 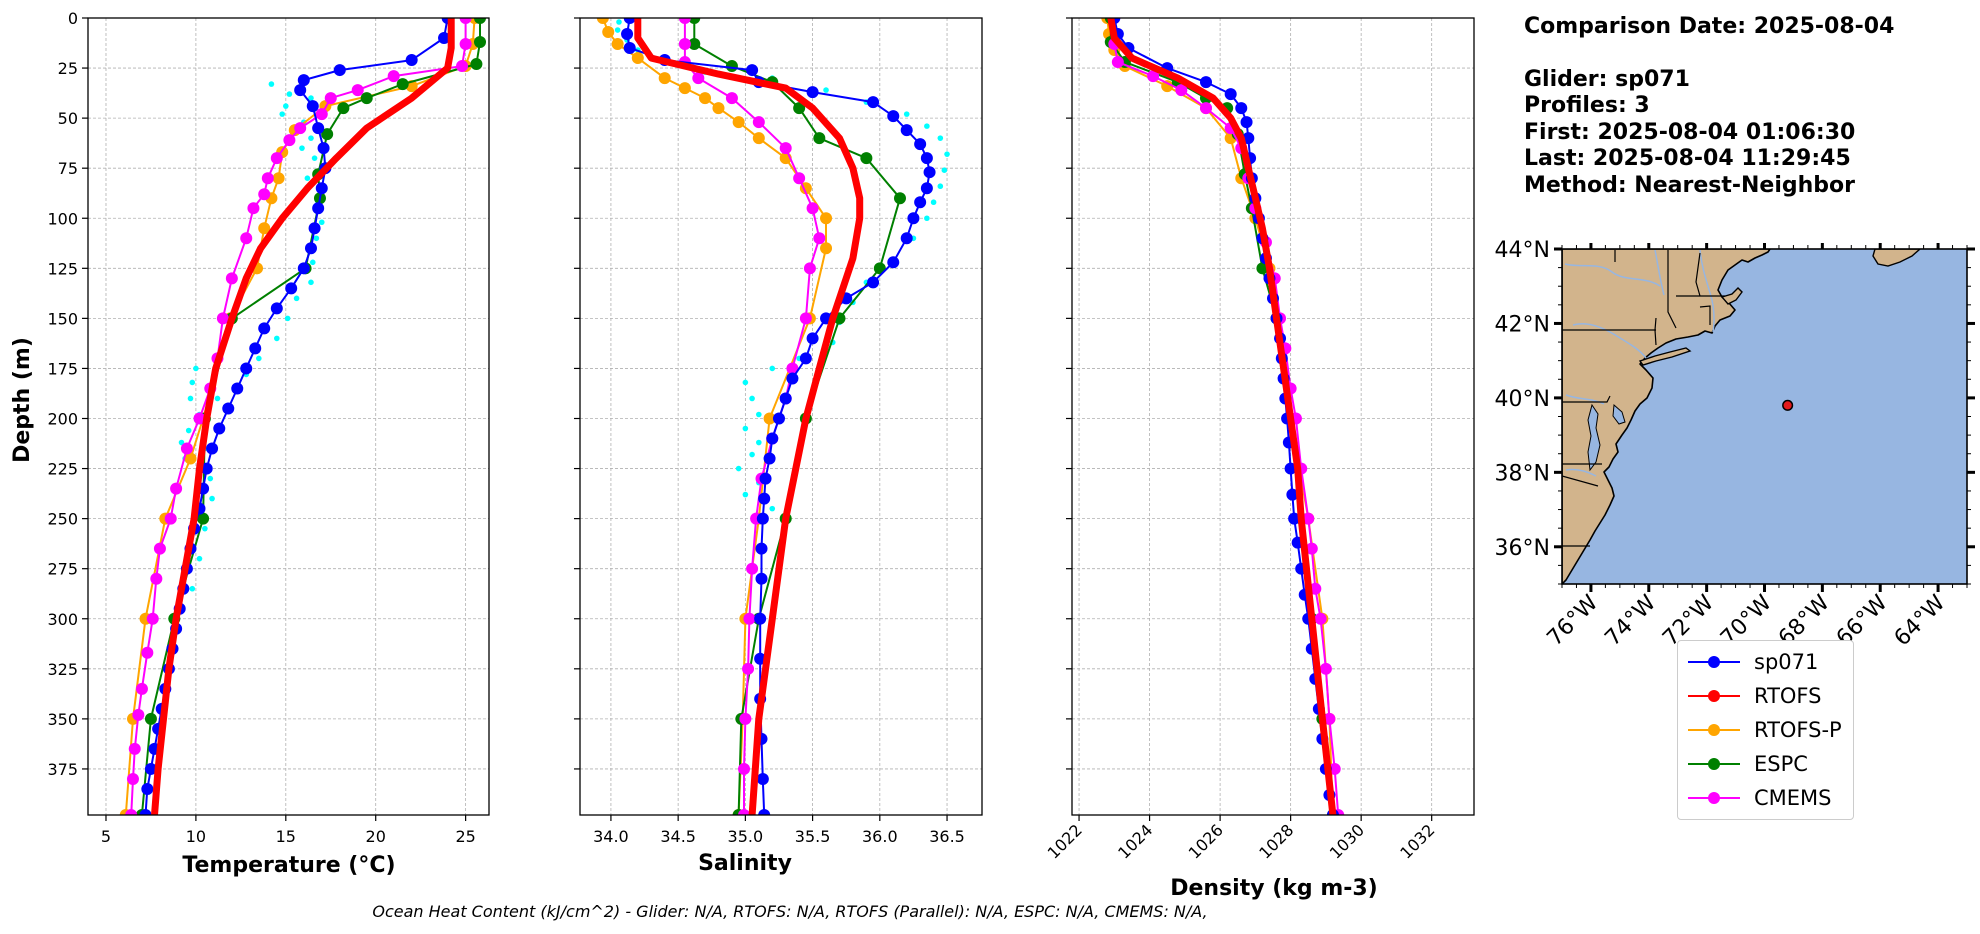 I want to click on x-tick-label: 15, so click(x=286, y=836).